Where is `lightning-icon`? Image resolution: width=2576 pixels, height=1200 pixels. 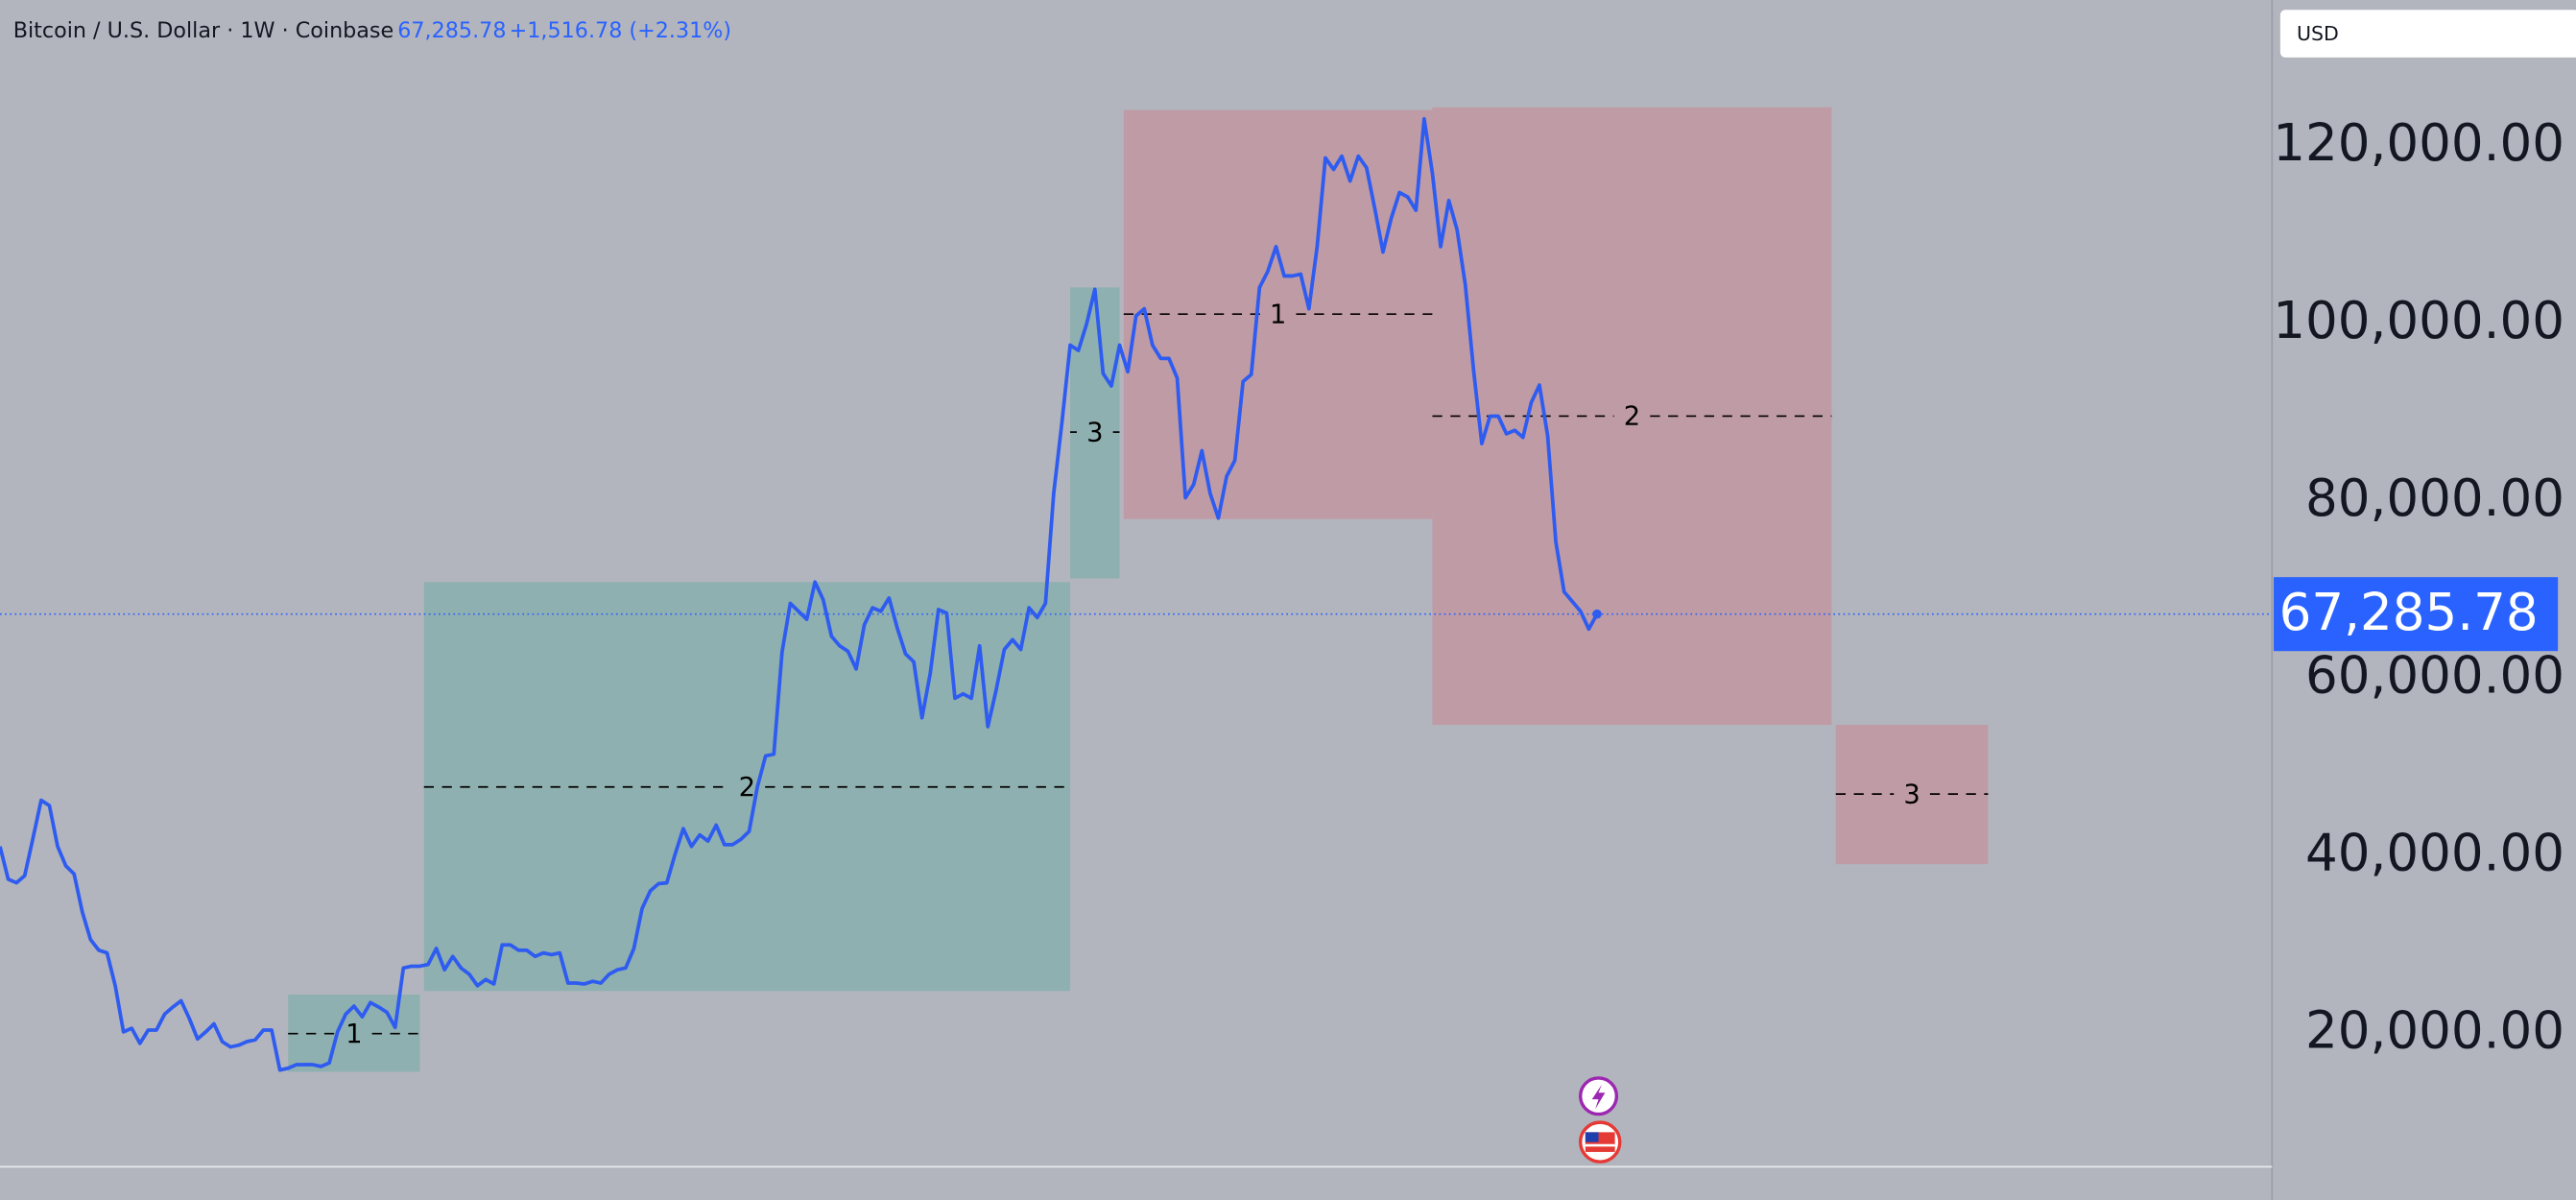
lightning-icon is located at coordinates (1598, 1097).